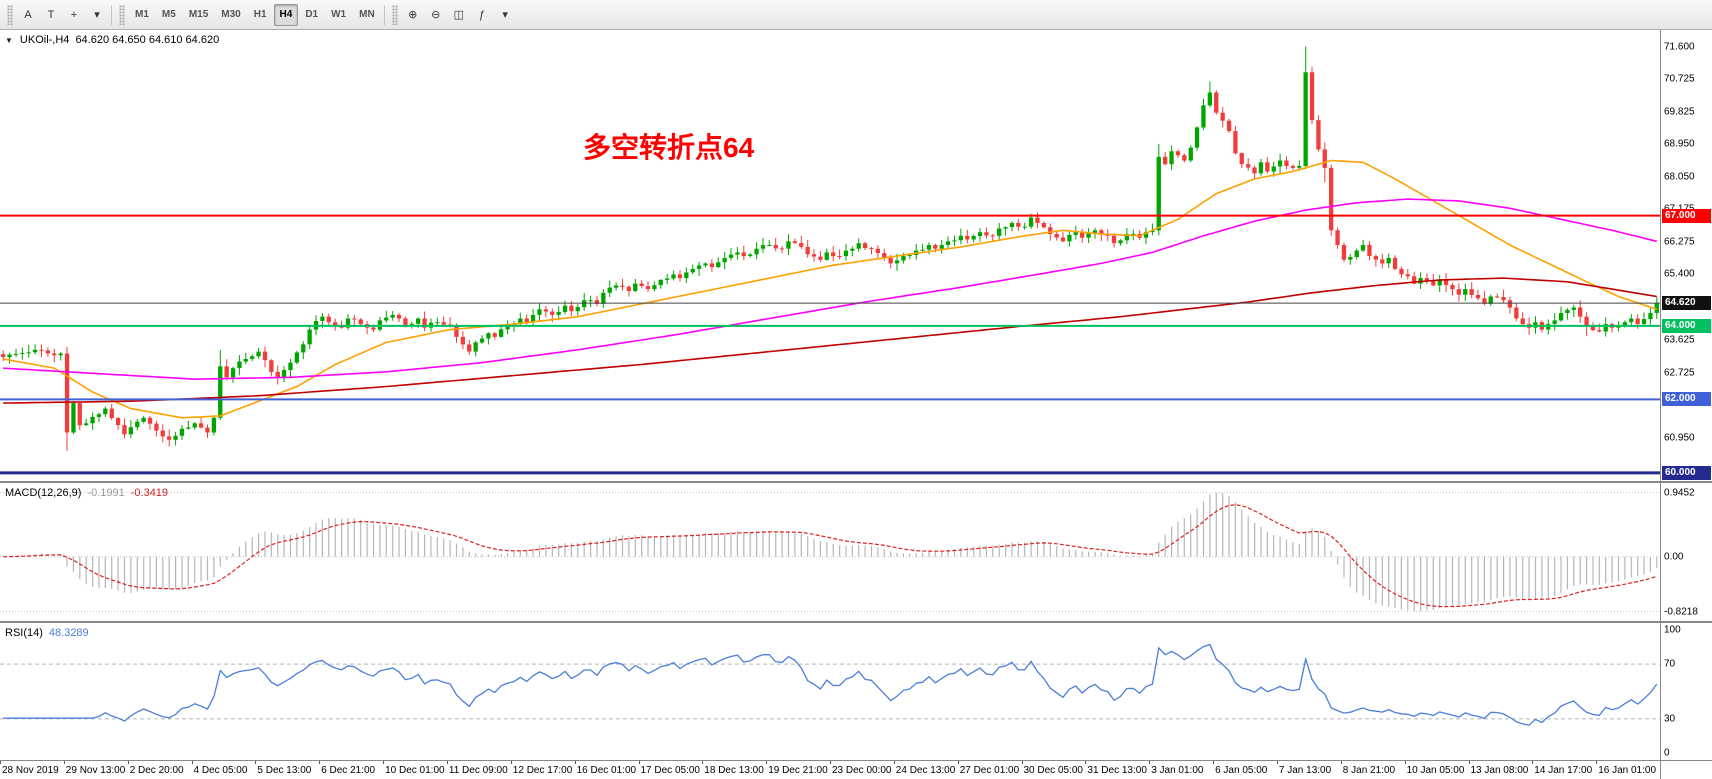 This screenshot has width=1712, height=779. I want to click on time-axis-label: 14 Jan 17:00, so click(1563, 770).